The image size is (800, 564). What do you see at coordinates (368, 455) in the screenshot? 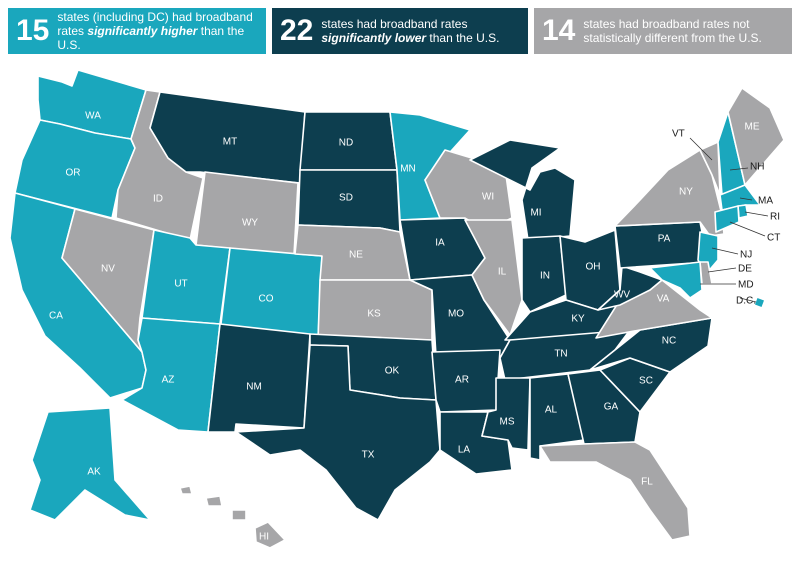
I see `label-tx: TX` at bounding box center [368, 455].